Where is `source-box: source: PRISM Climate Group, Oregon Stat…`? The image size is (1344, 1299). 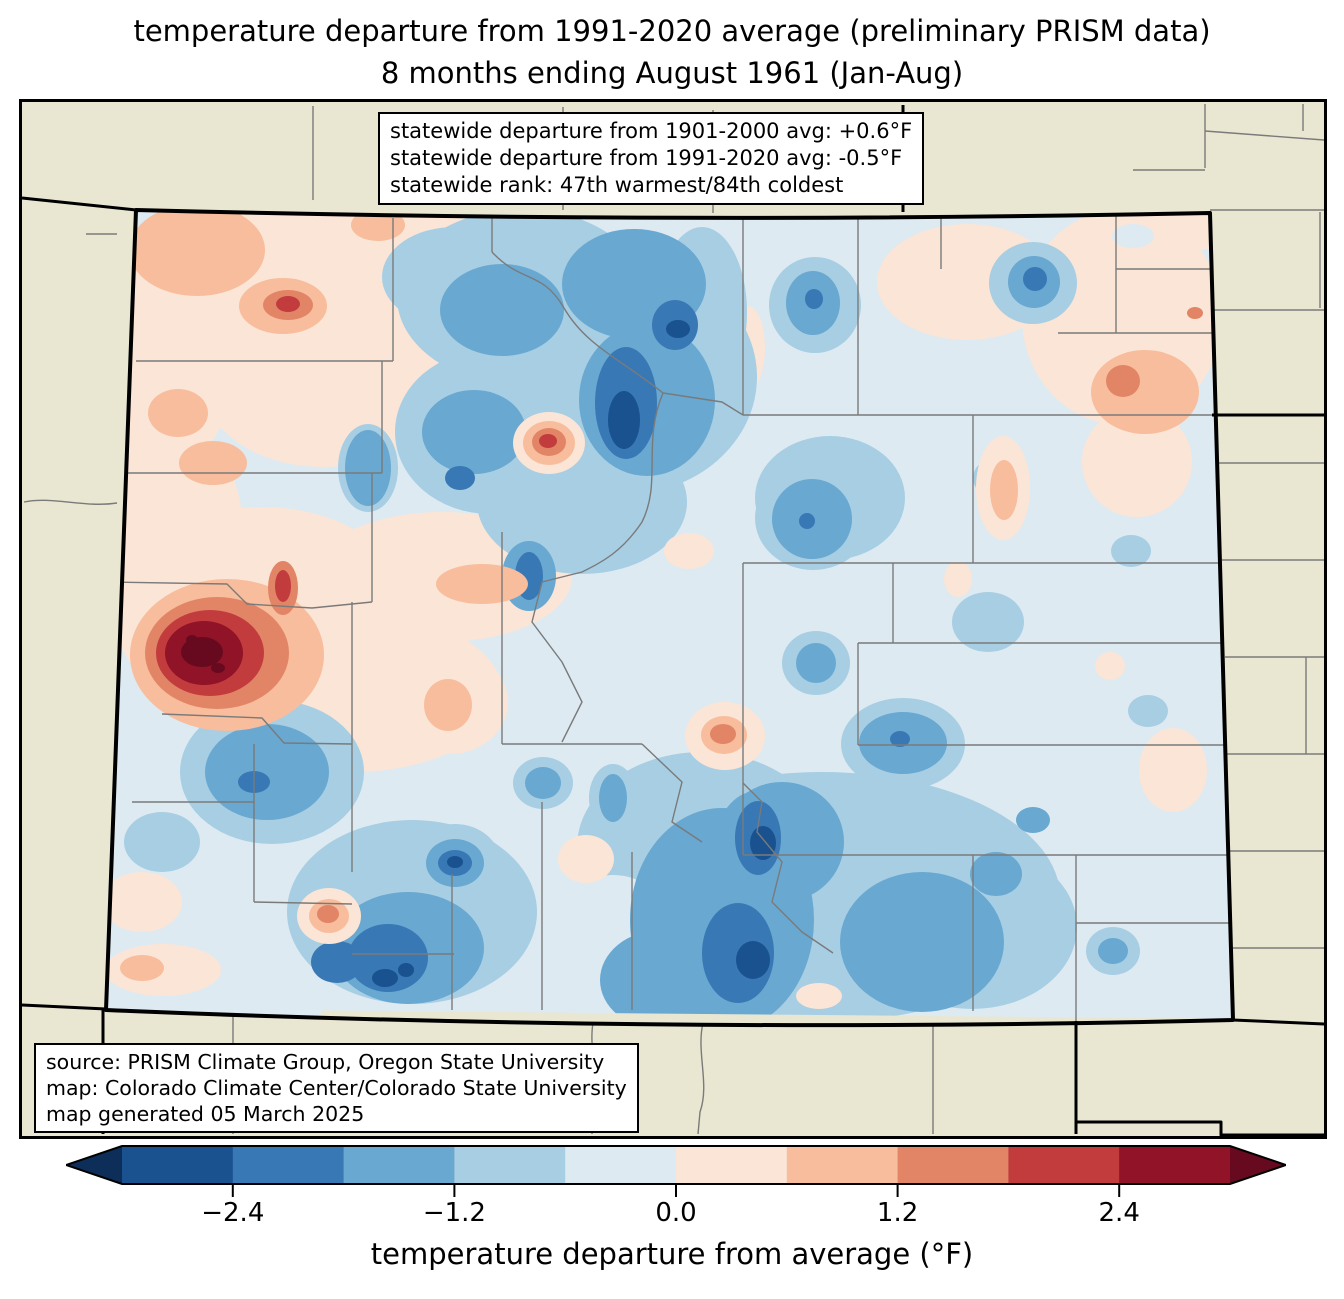
source-box: source: PRISM Climate Group, Oregon Stat… is located at coordinates (336, 1088).